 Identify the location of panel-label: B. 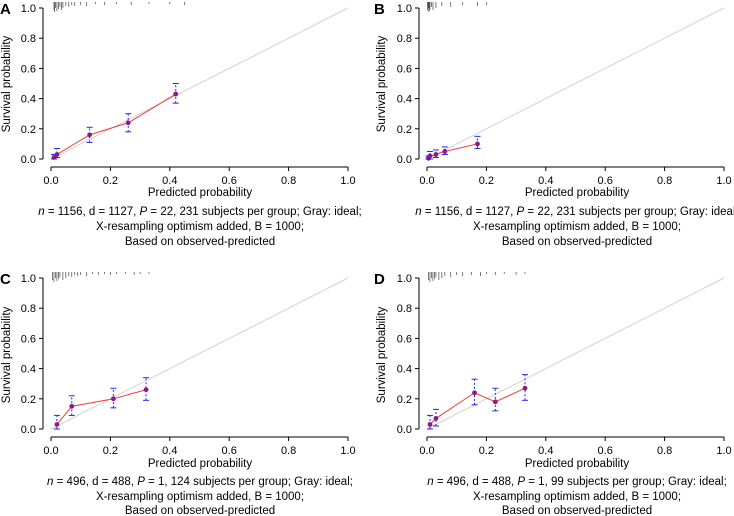
(379, 9).